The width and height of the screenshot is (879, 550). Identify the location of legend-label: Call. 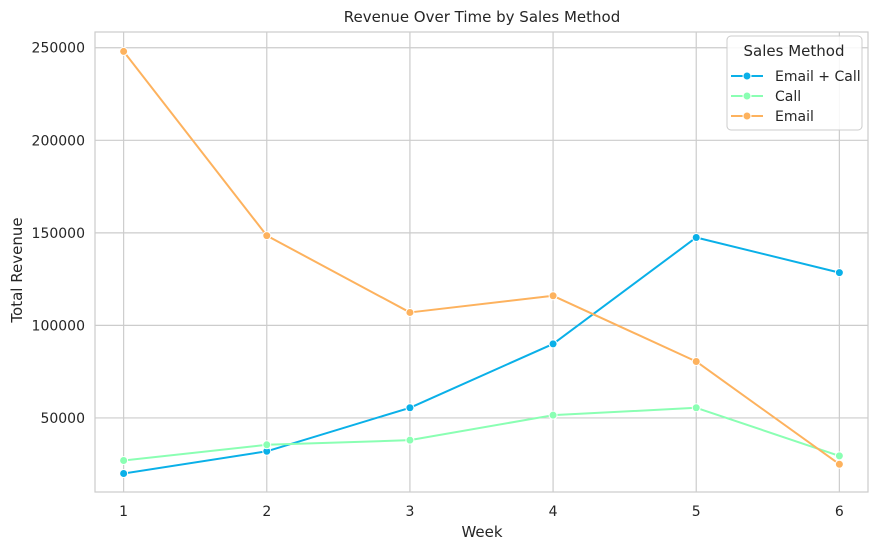
(788, 97).